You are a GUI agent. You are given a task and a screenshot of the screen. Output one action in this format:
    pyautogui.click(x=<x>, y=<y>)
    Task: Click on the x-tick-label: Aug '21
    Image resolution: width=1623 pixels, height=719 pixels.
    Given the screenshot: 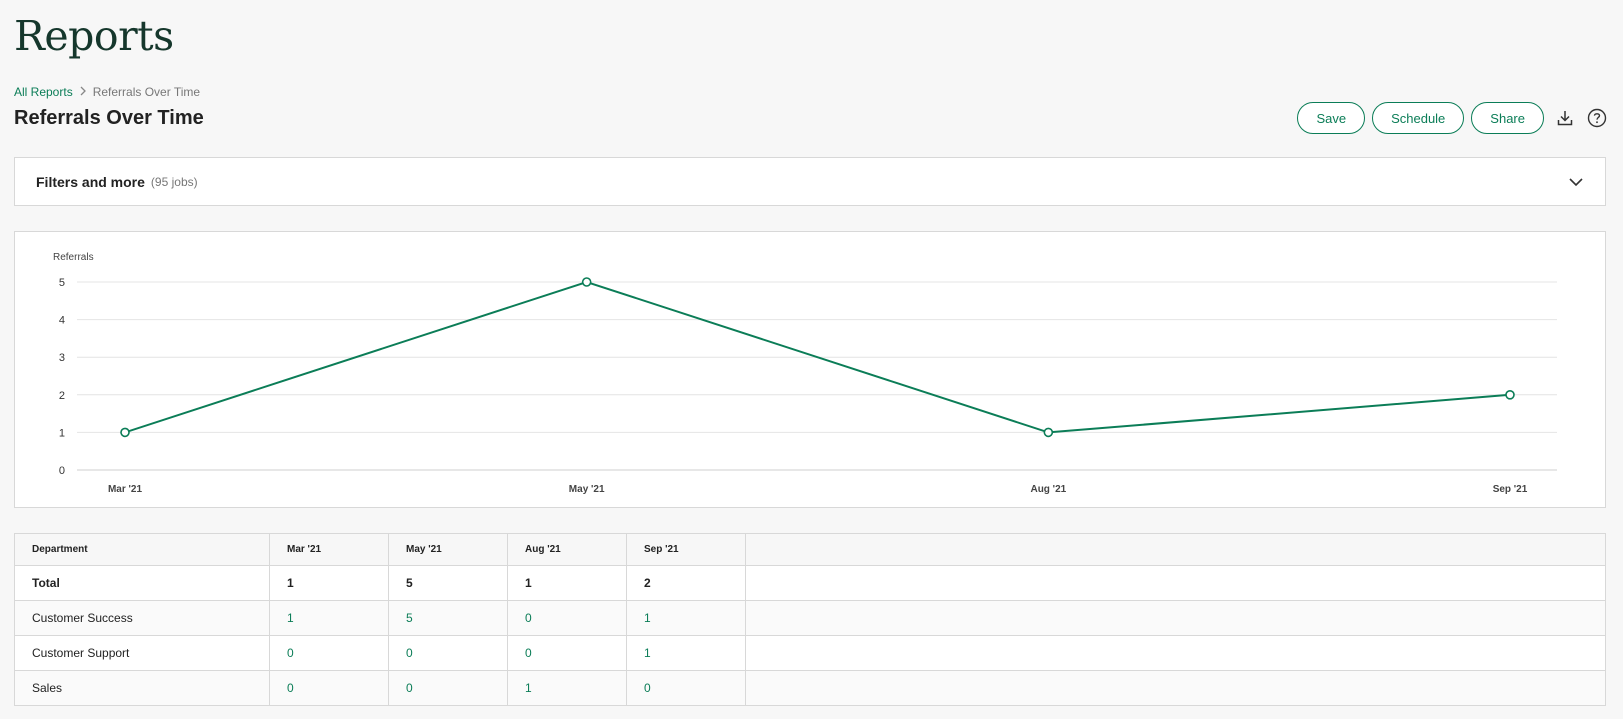 What is the action you would take?
    pyautogui.click(x=1048, y=489)
    